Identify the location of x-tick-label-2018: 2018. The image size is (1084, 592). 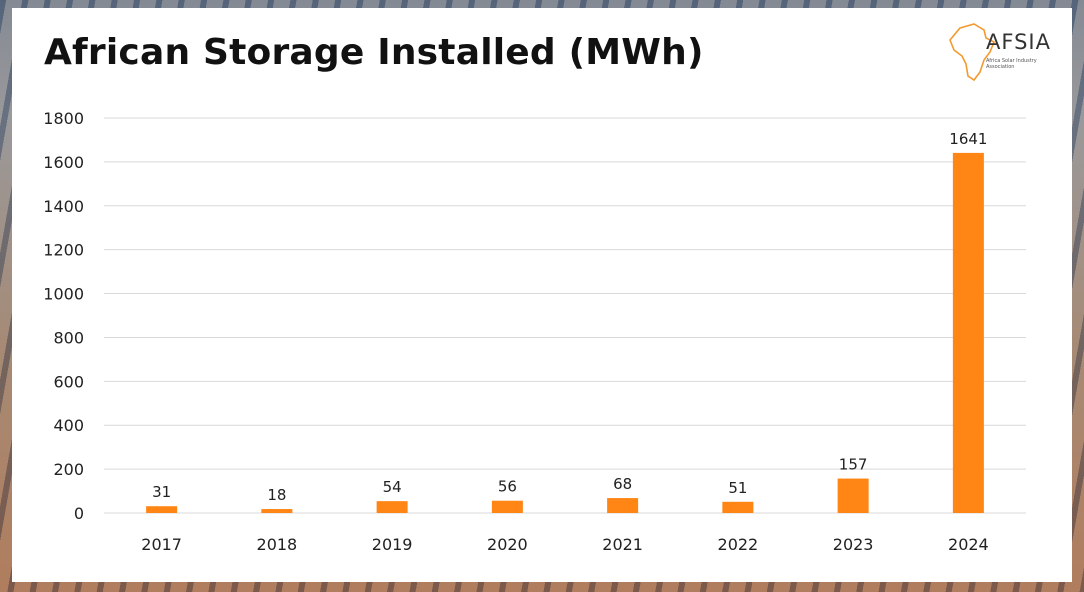
(277, 544).